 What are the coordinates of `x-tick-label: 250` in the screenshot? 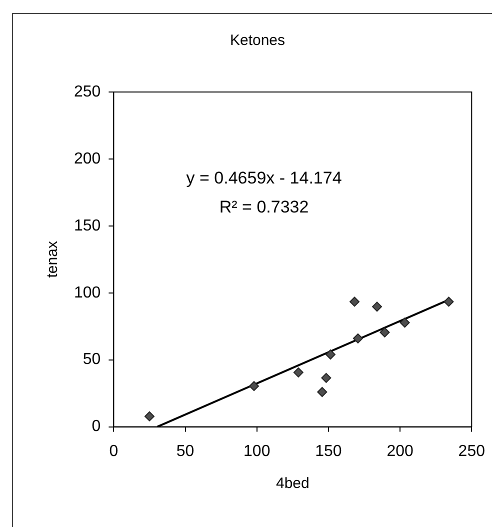 It's located at (472, 451).